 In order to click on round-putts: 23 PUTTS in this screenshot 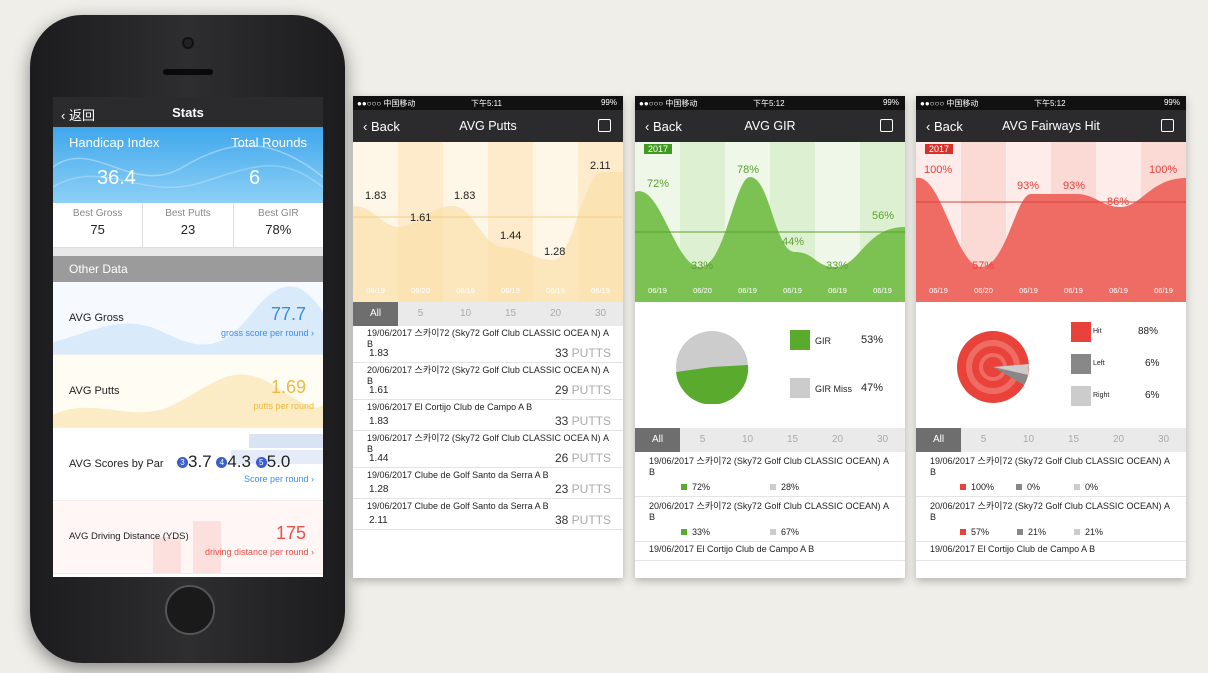, I will do `click(583, 489)`.